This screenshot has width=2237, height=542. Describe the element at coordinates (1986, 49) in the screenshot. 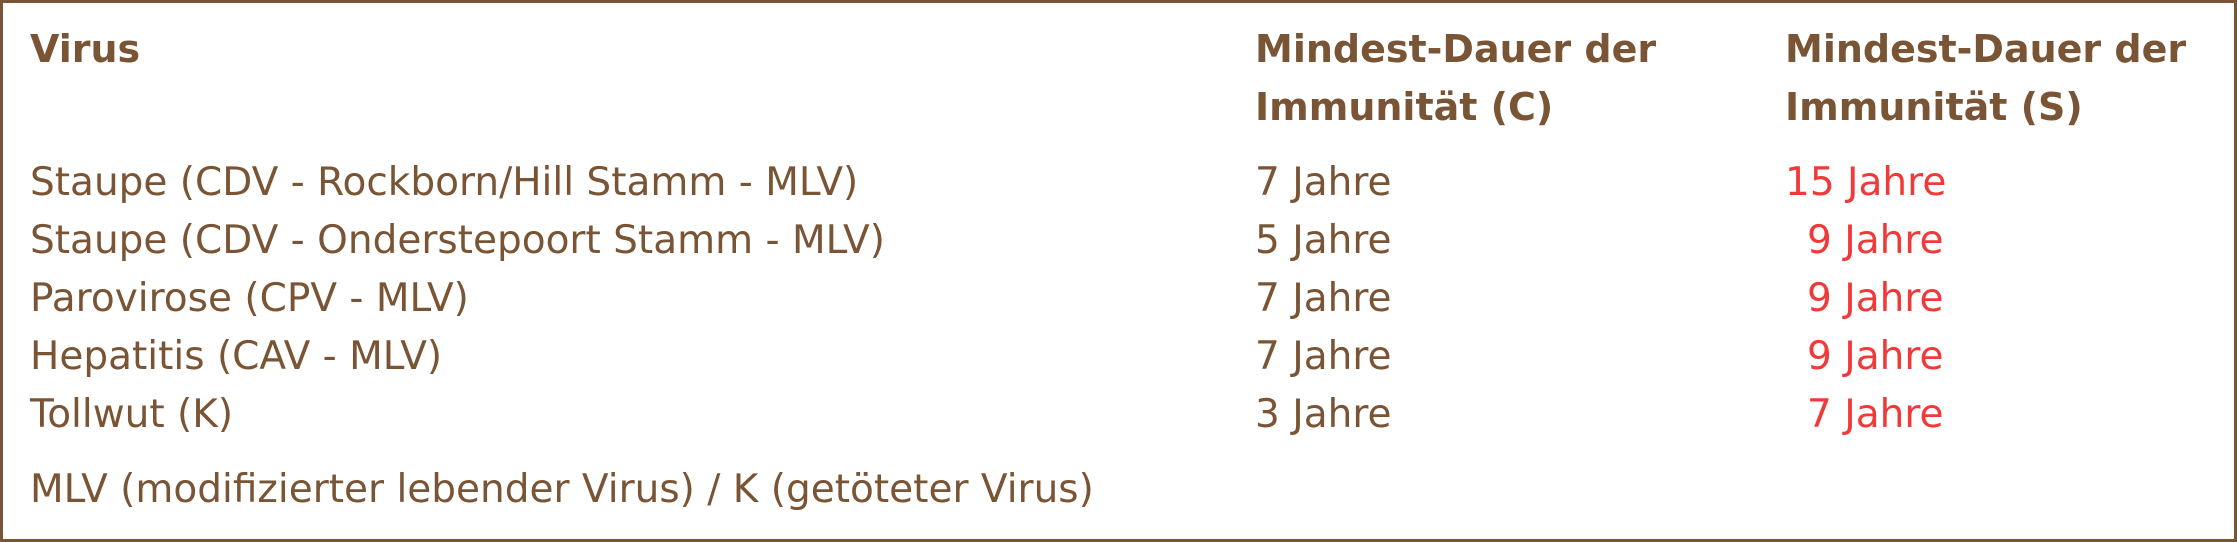

I see `header-s-line1: Mindest-Dauer der` at that location.